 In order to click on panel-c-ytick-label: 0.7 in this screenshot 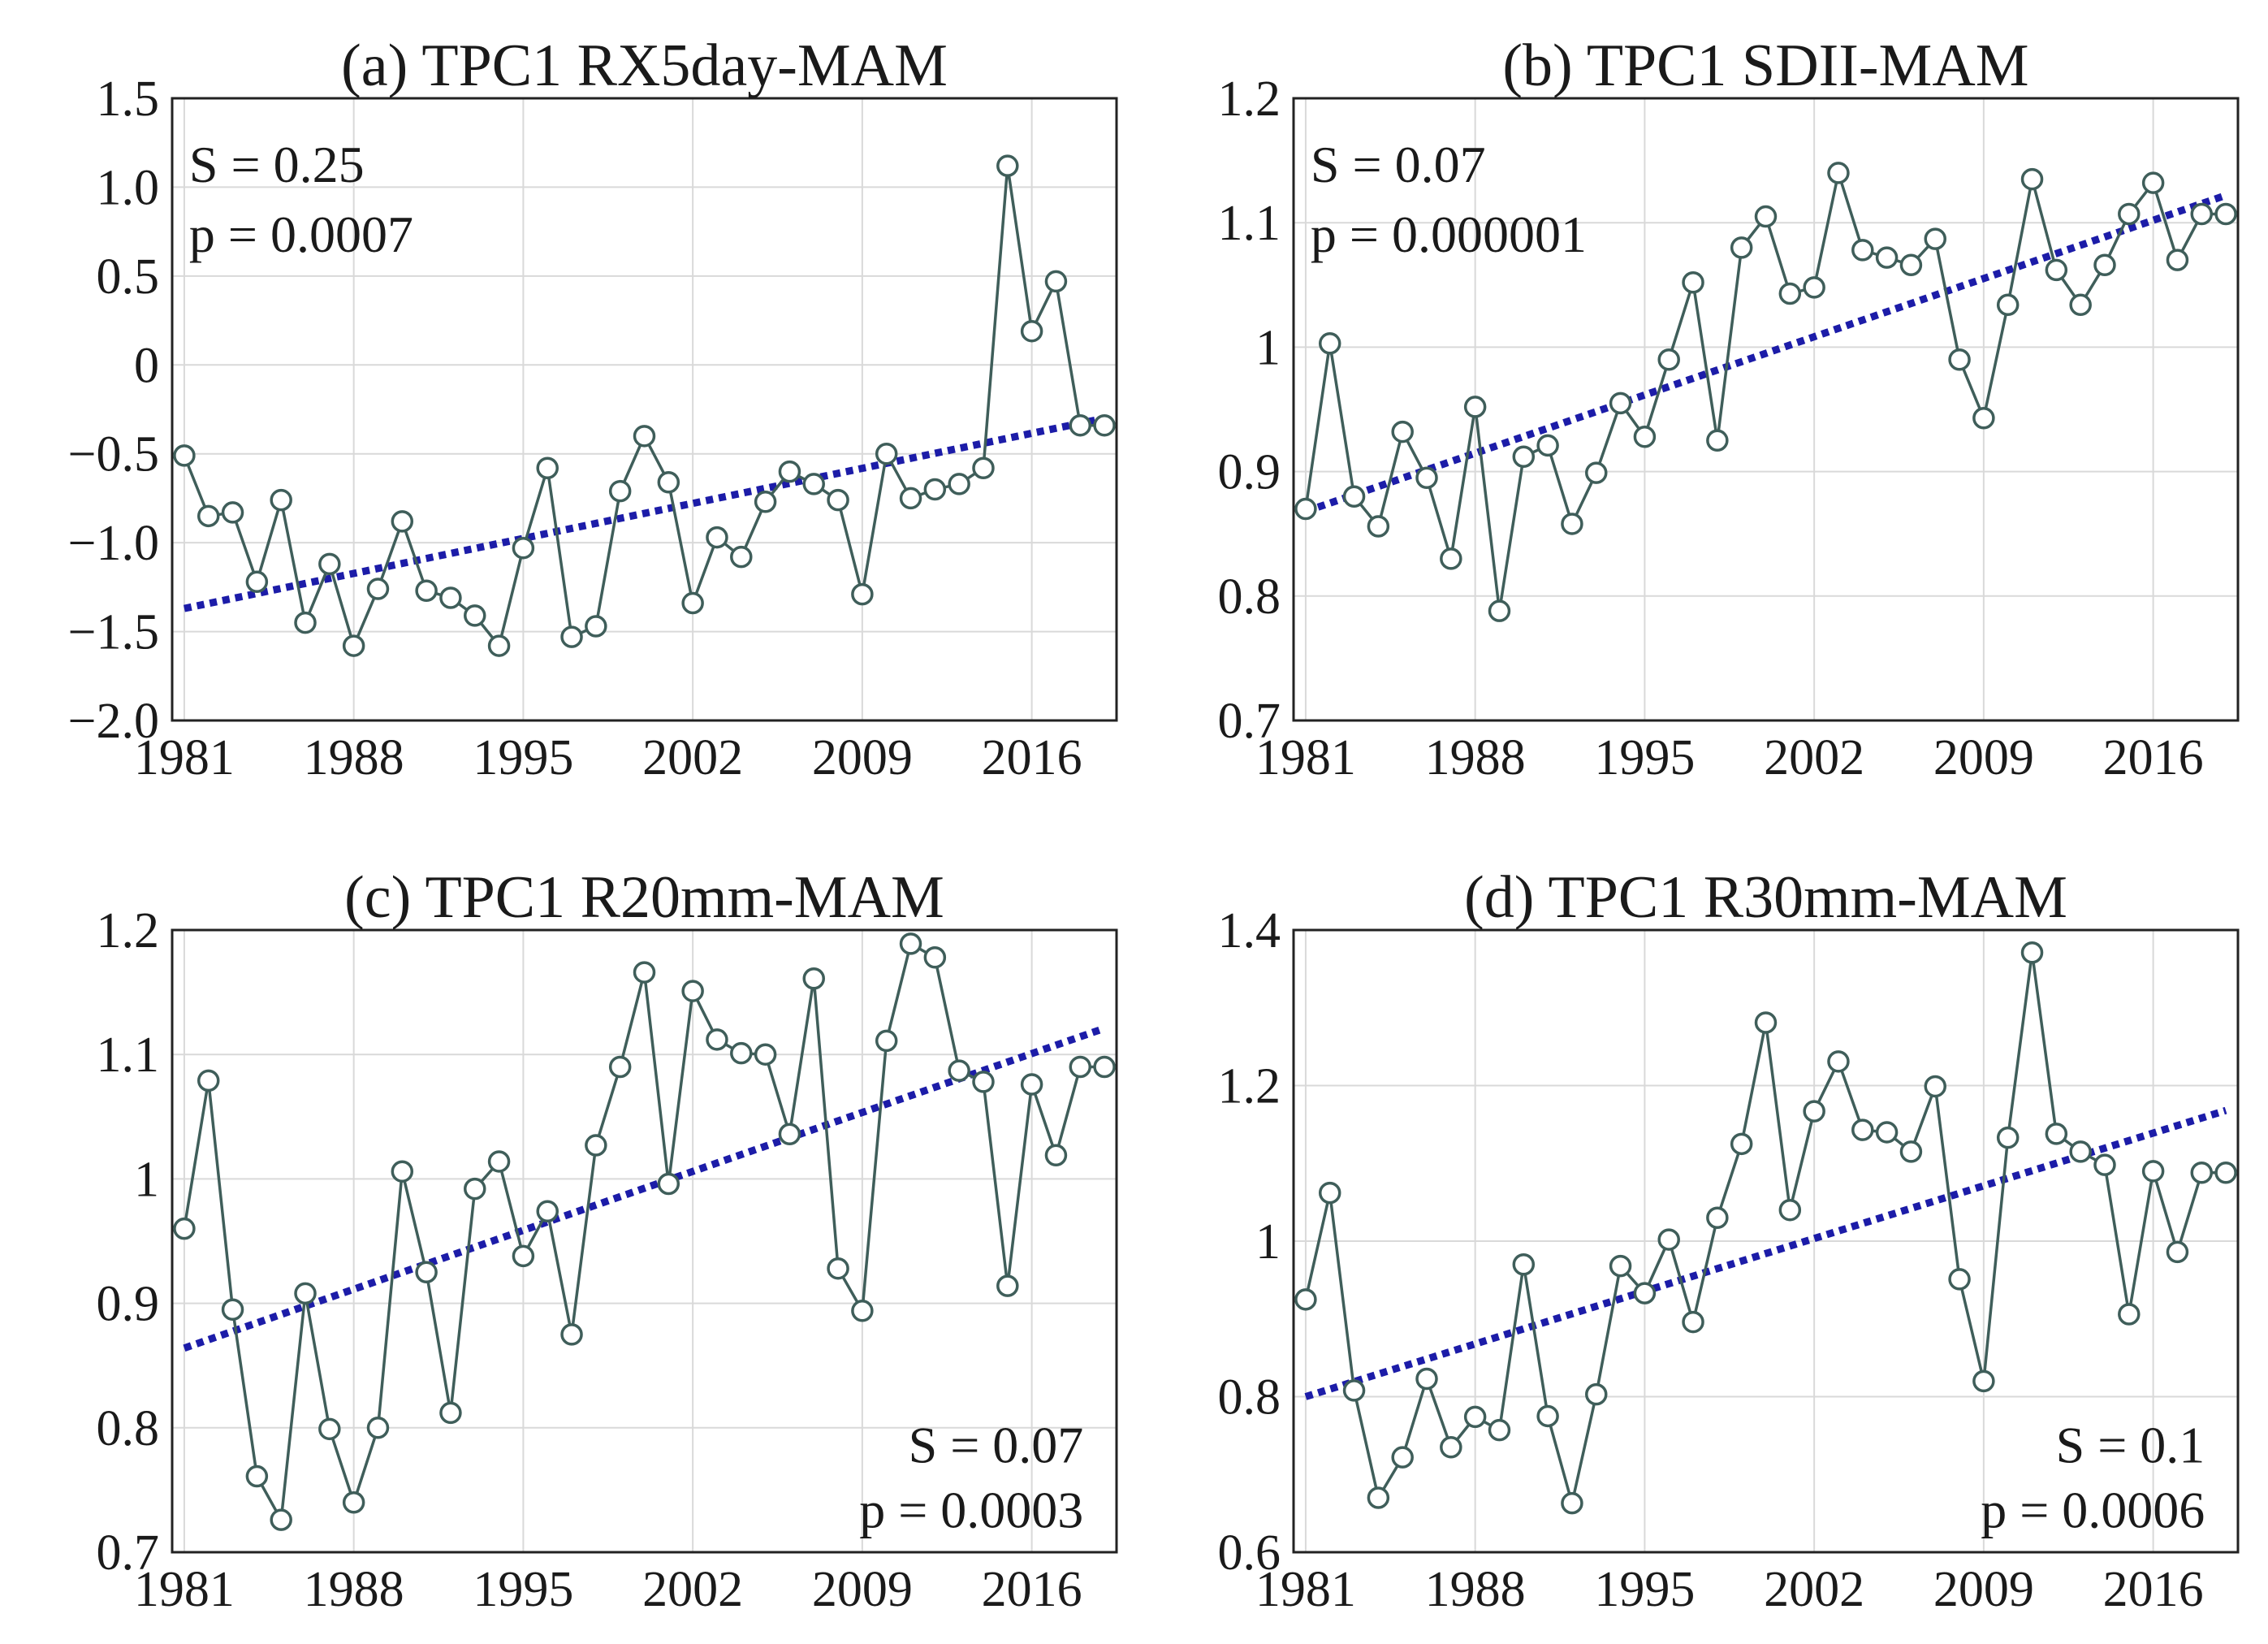, I will do `click(128, 1553)`.